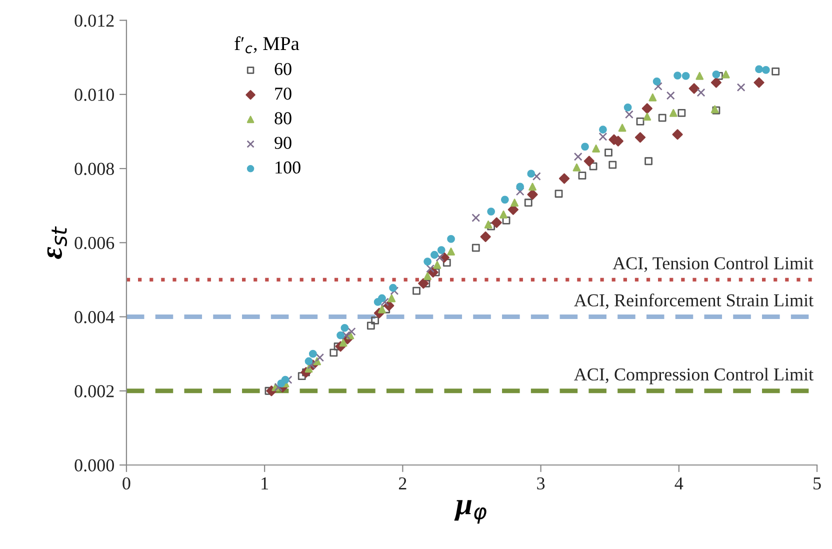 The height and width of the screenshot is (549, 832). I want to click on y-axis-title: ε$_{st}$, so click(57, 242).